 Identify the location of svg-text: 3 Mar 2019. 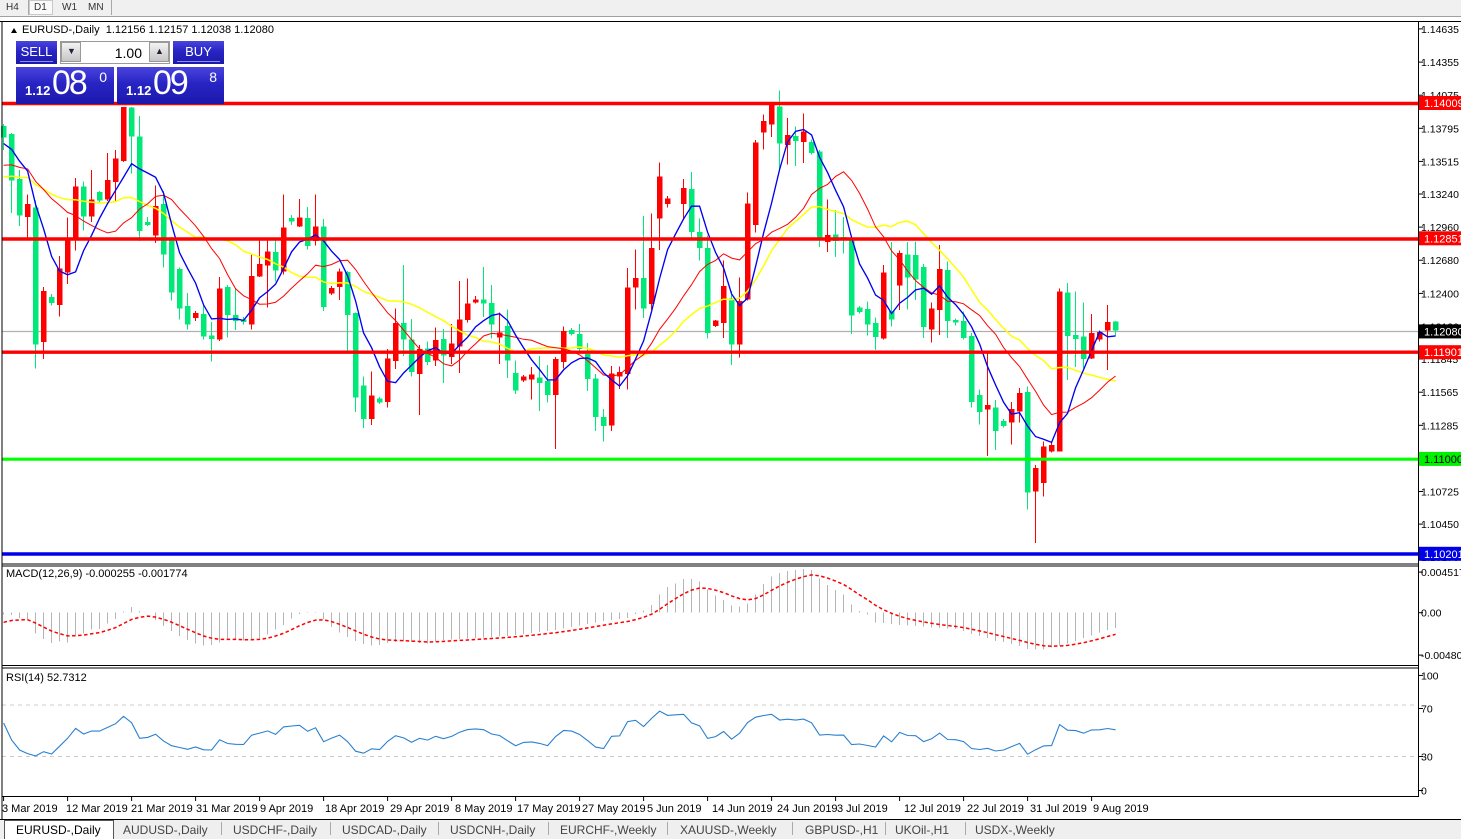
(30, 809).